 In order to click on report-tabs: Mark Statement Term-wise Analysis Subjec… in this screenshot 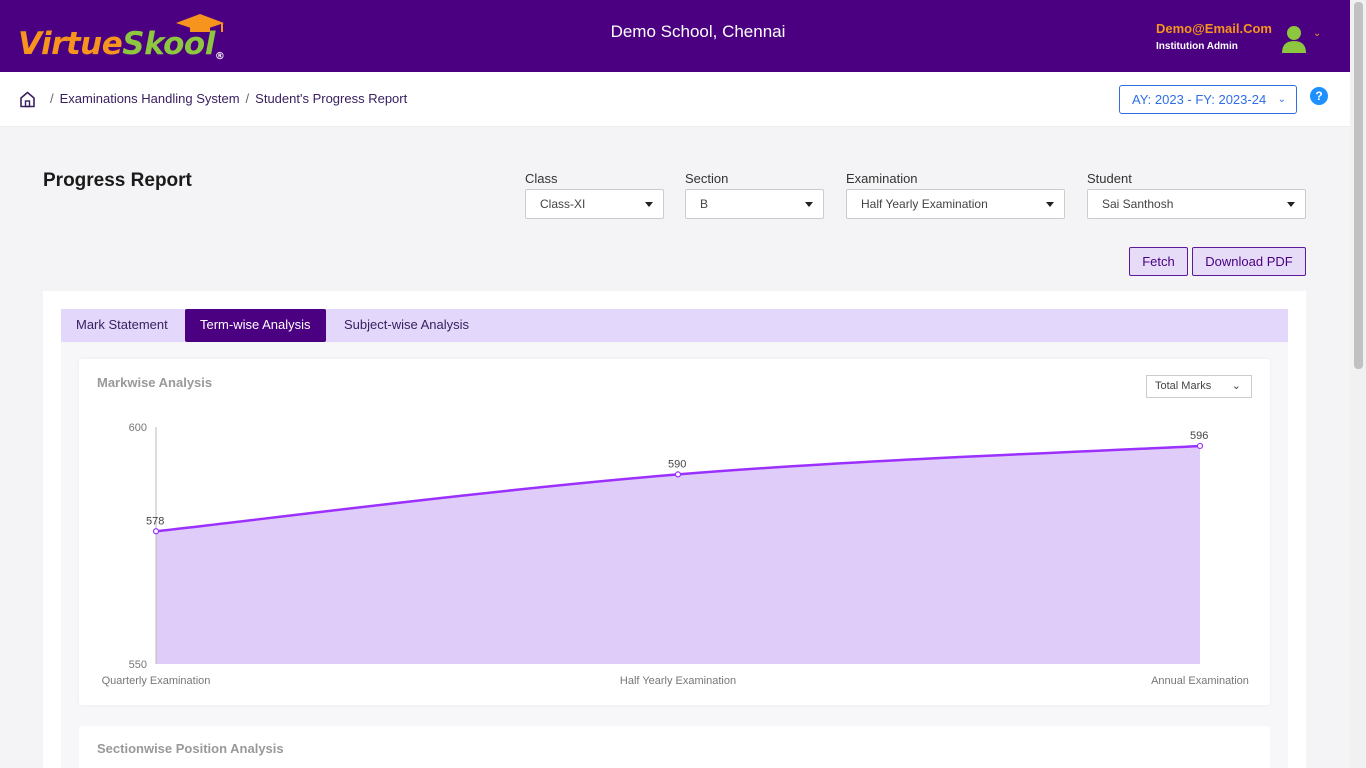, I will do `click(674, 325)`.